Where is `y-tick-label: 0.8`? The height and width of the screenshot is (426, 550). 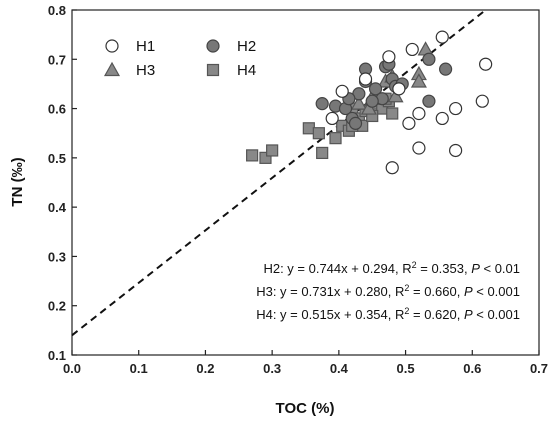
y-tick-label: 0.8 is located at coordinates (57, 10).